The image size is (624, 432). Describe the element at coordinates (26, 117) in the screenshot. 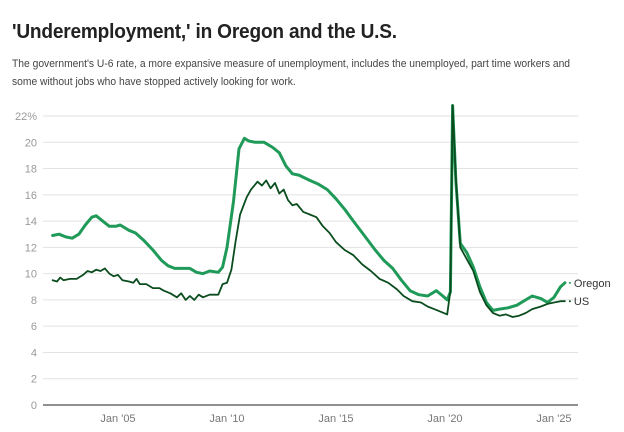

I see `y-tick-label: 22%` at that location.